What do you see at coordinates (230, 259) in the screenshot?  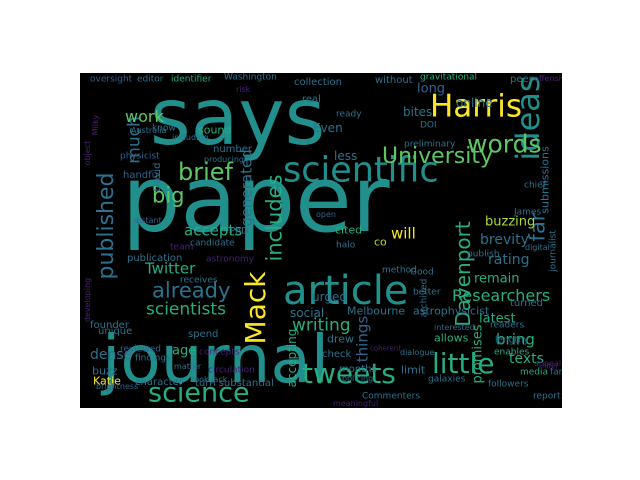 I see `word-astronomy: astronomy` at bounding box center [230, 259].